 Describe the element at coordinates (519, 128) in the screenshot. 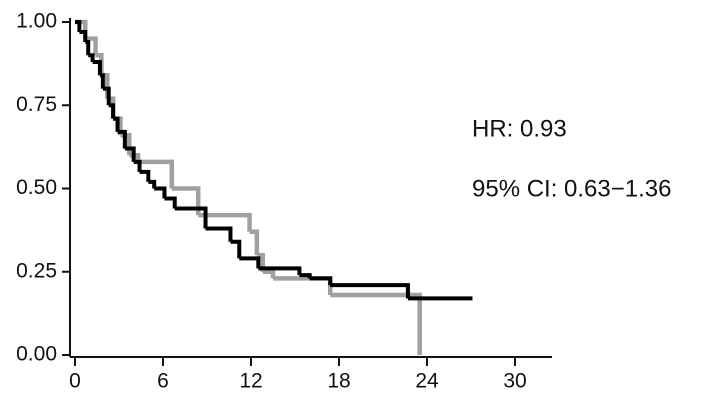

I see `hazard-ratio: HR: 0.93` at that location.